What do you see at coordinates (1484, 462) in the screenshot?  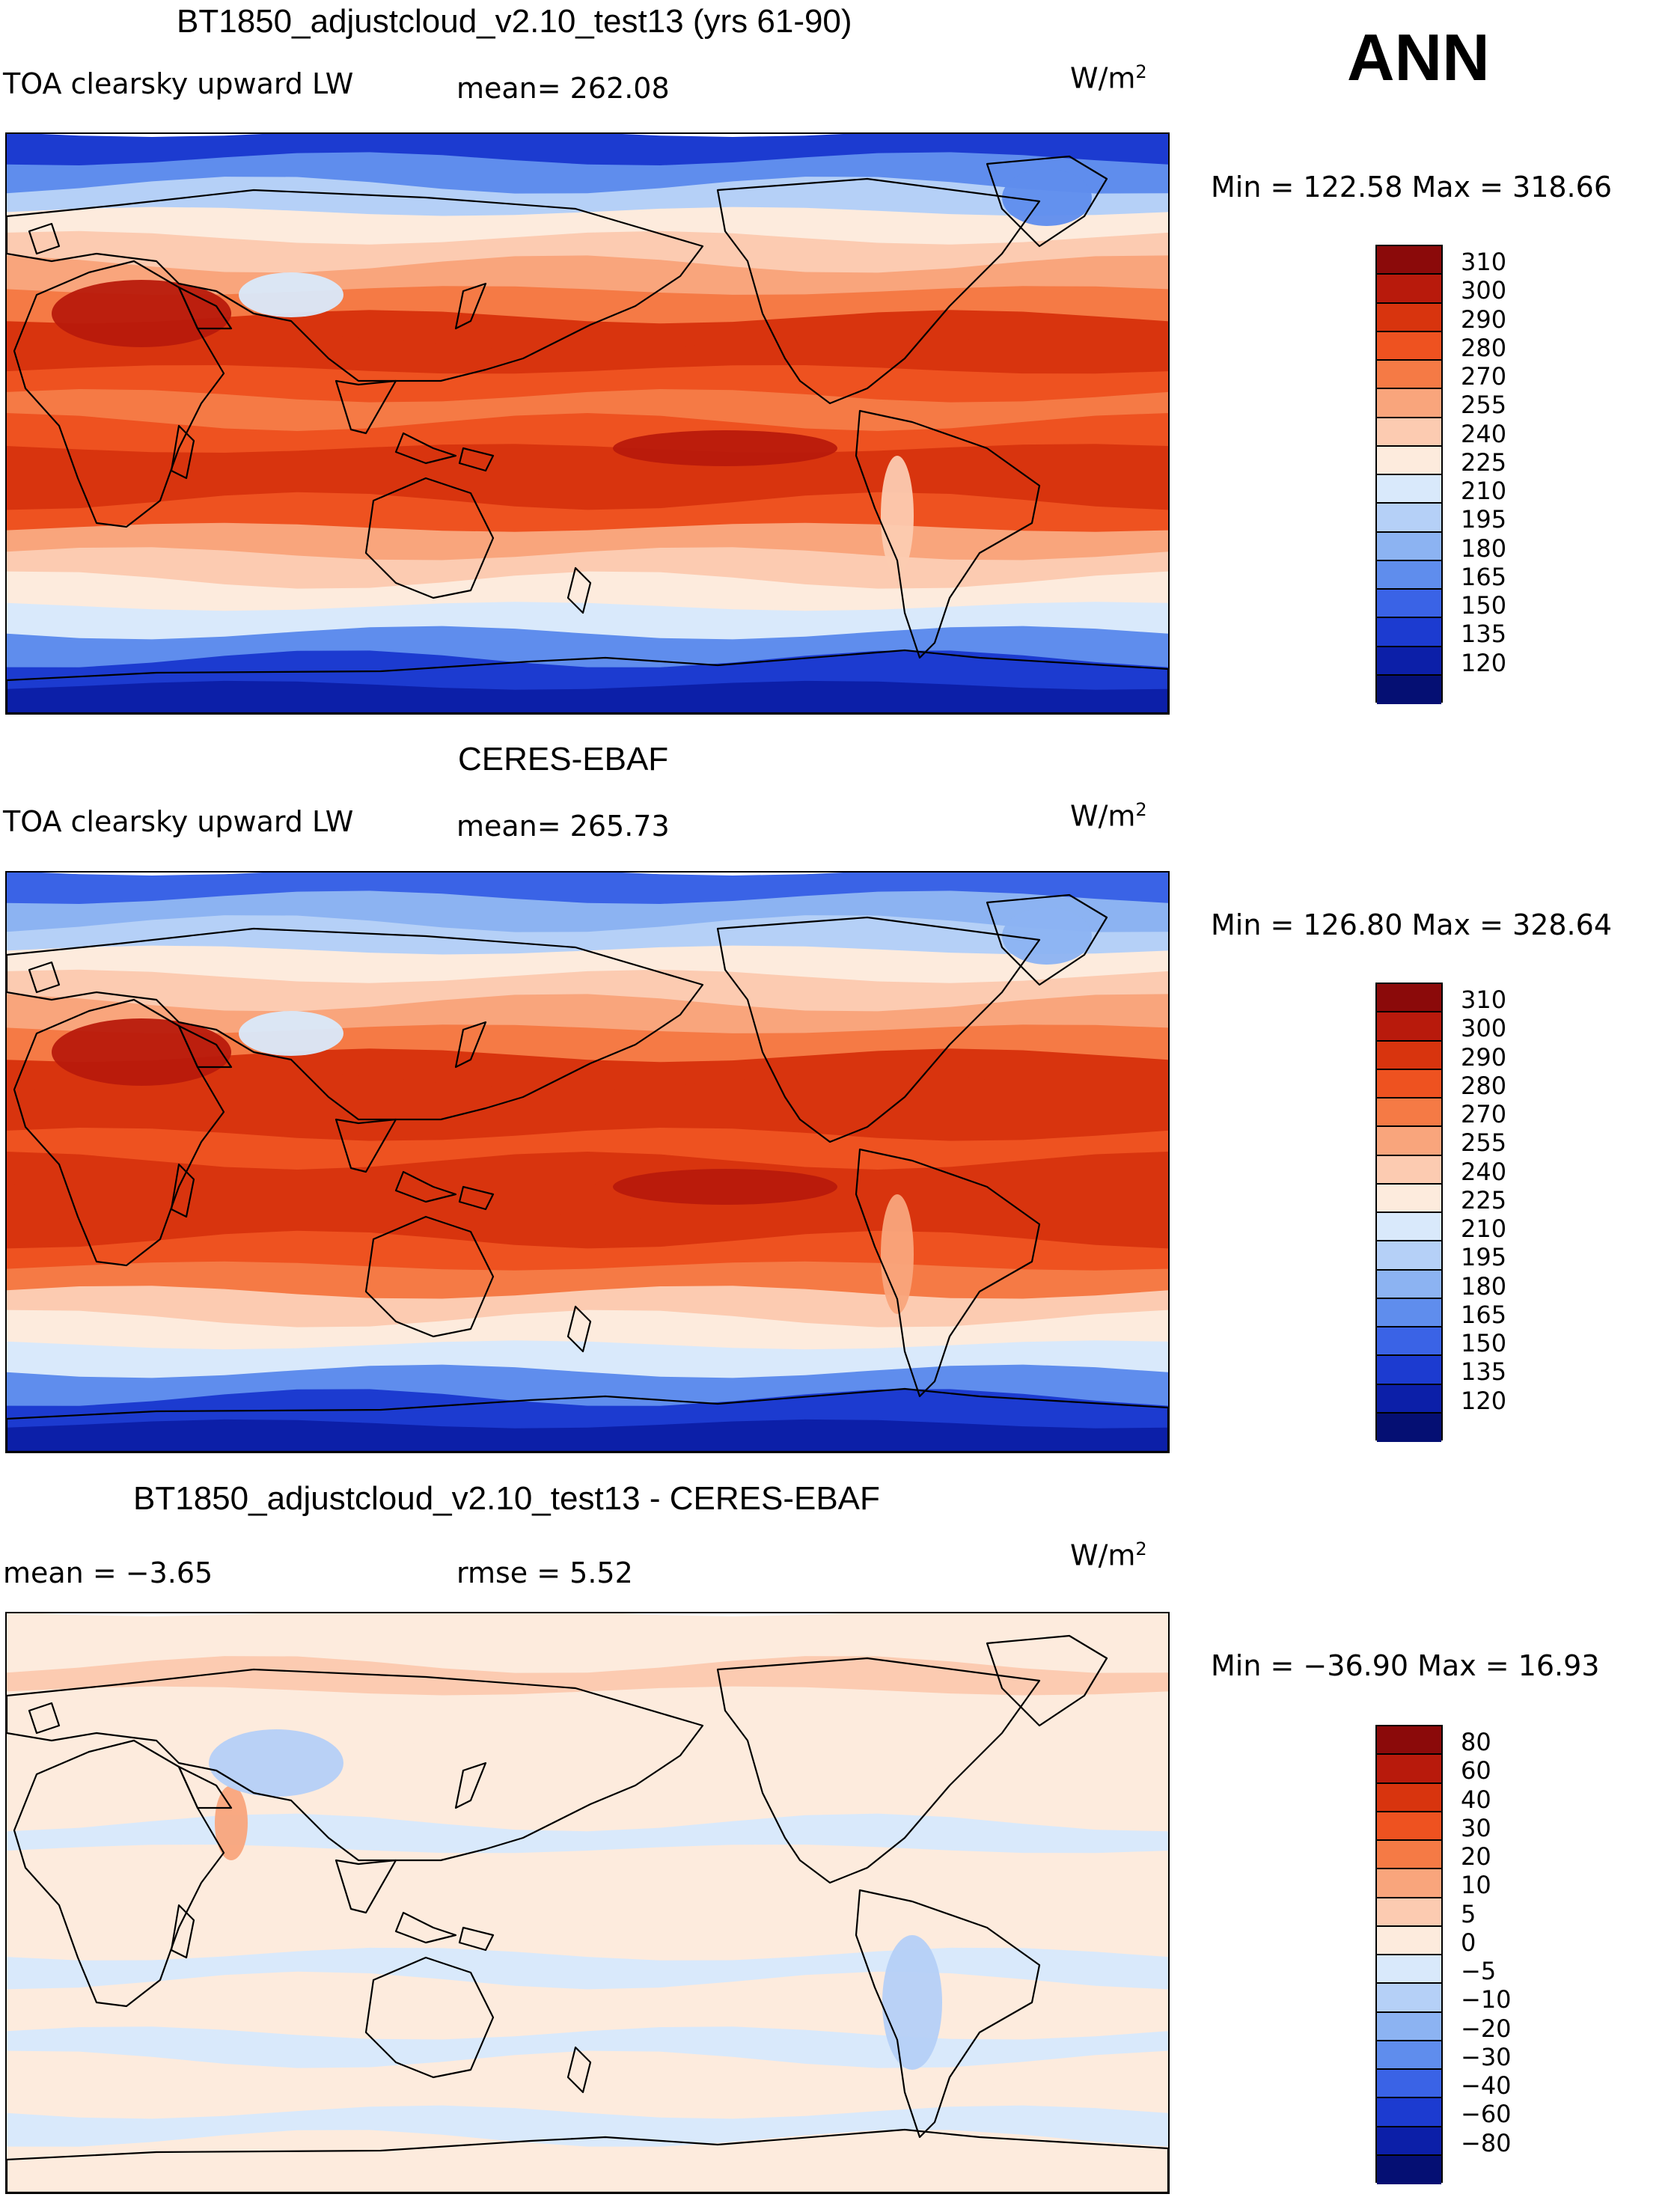 I see `colorbar-tick-label: 225` at bounding box center [1484, 462].